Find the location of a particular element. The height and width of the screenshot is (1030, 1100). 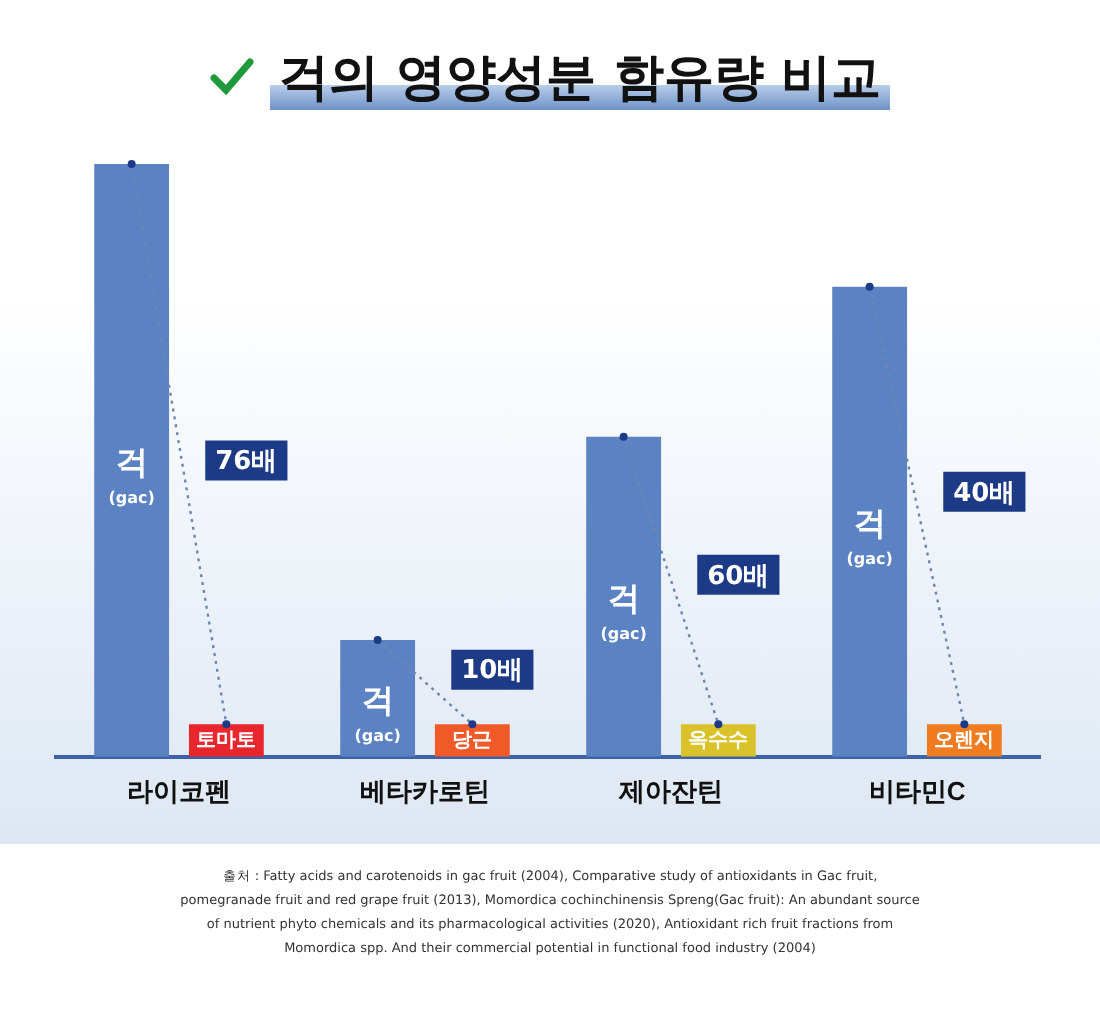

annotation: 옥수수 is located at coordinates (718, 740).